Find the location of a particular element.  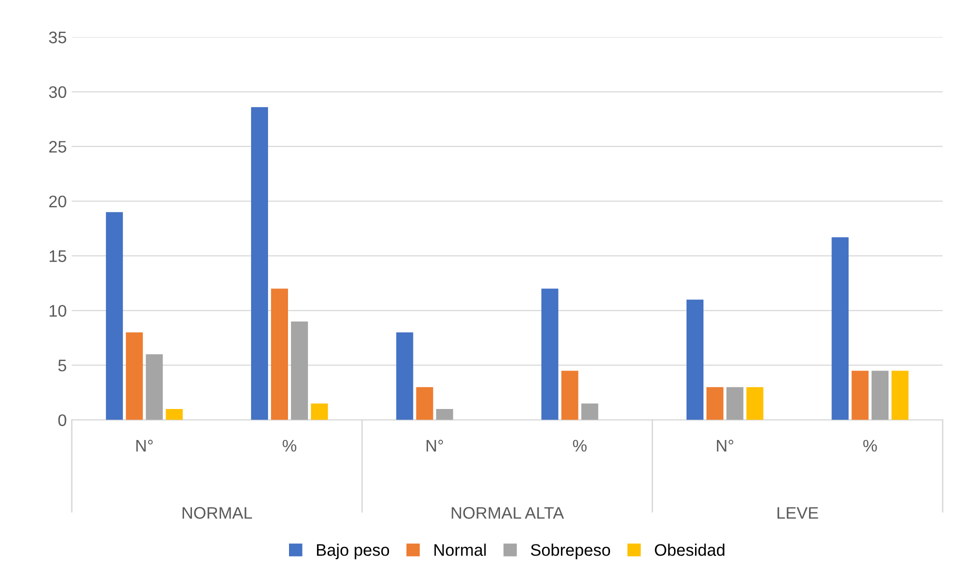

y-tick-label: 10 is located at coordinates (58, 310).